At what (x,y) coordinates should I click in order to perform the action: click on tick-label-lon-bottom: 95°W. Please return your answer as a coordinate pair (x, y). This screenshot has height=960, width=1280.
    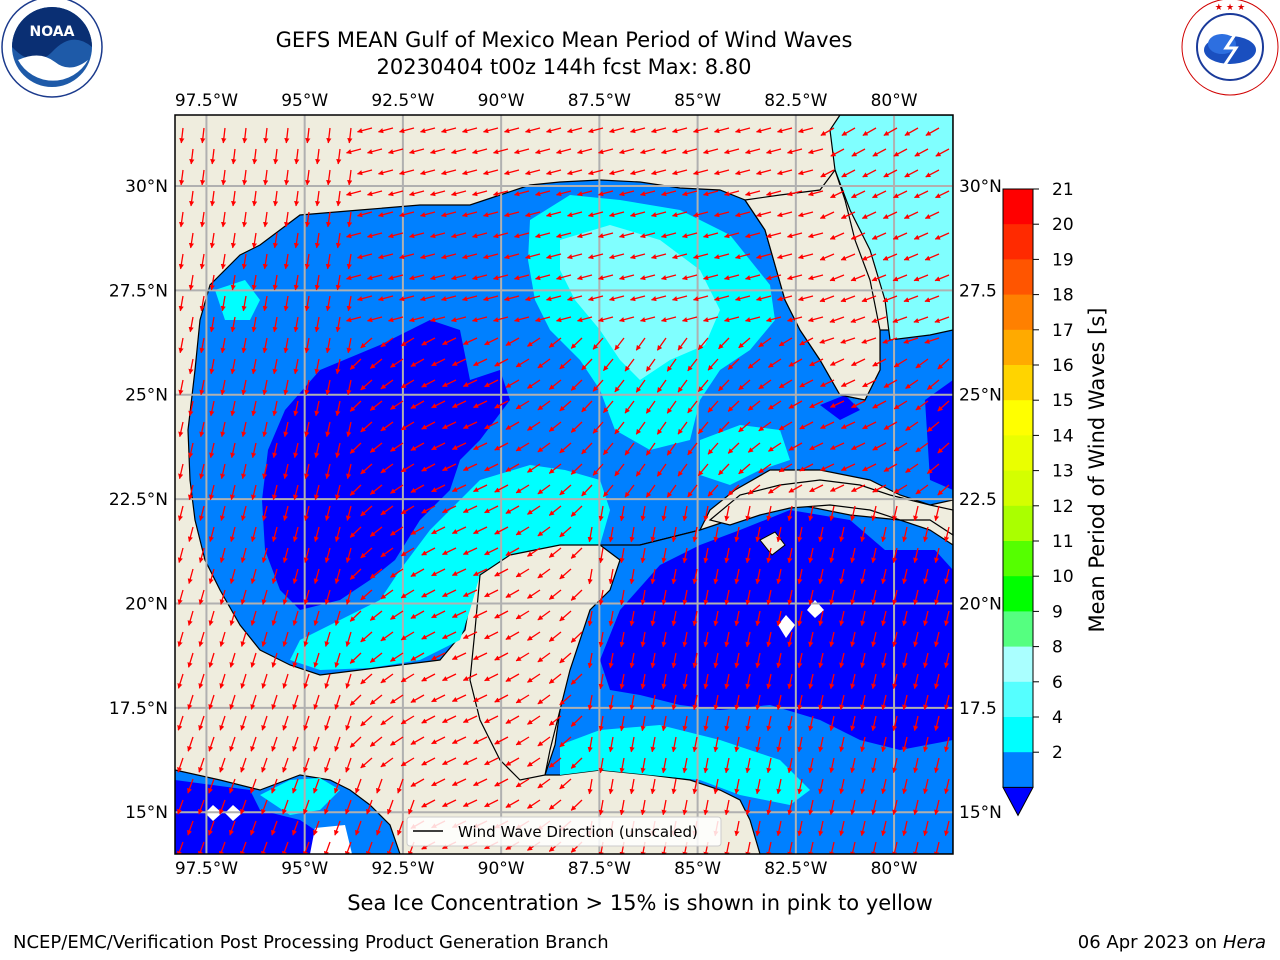
    Looking at the image, I should click on (304, 869).